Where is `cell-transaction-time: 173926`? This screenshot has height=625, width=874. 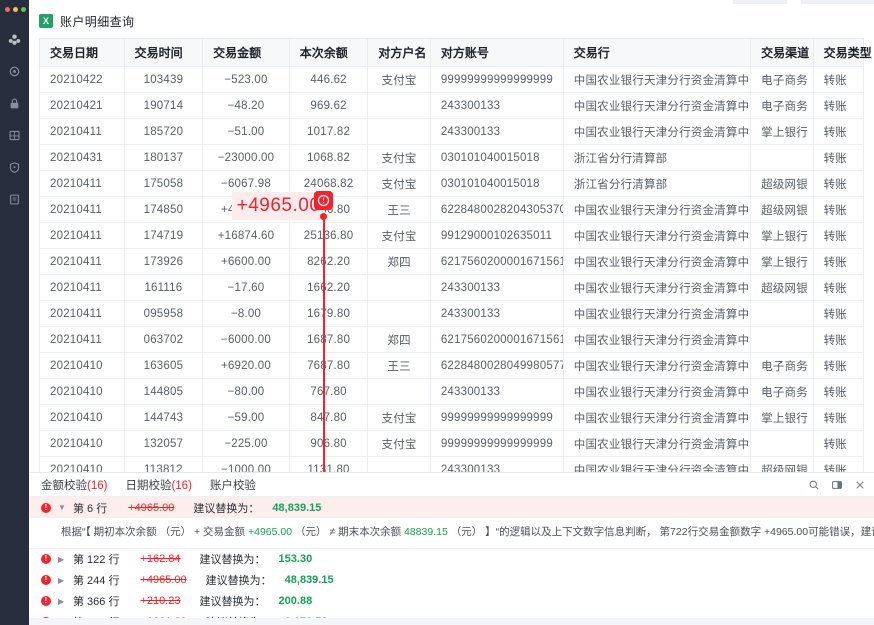
cell-transaction-time: 173926 is located at coordinates (163, 261).